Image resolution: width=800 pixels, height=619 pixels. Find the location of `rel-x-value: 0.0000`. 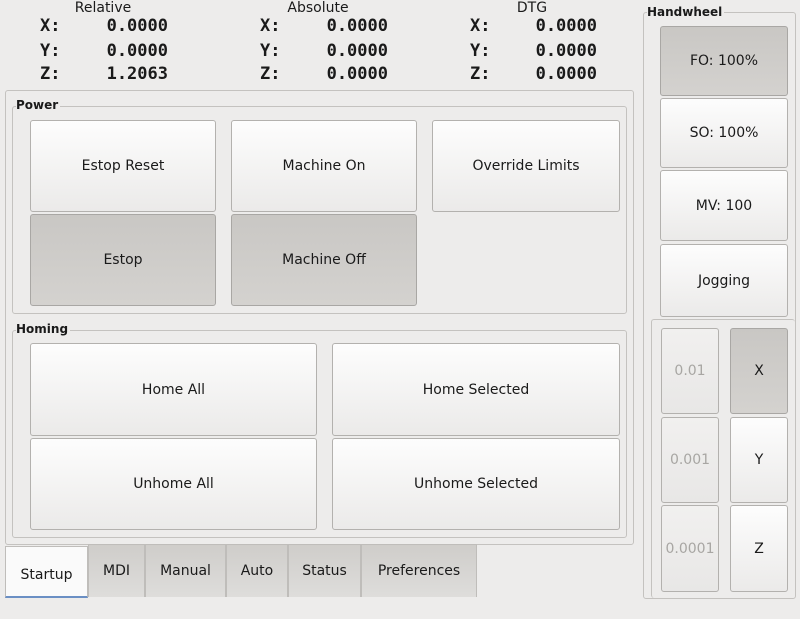

rel-x-value: 0.0000 is located at coordinates (137, 26).